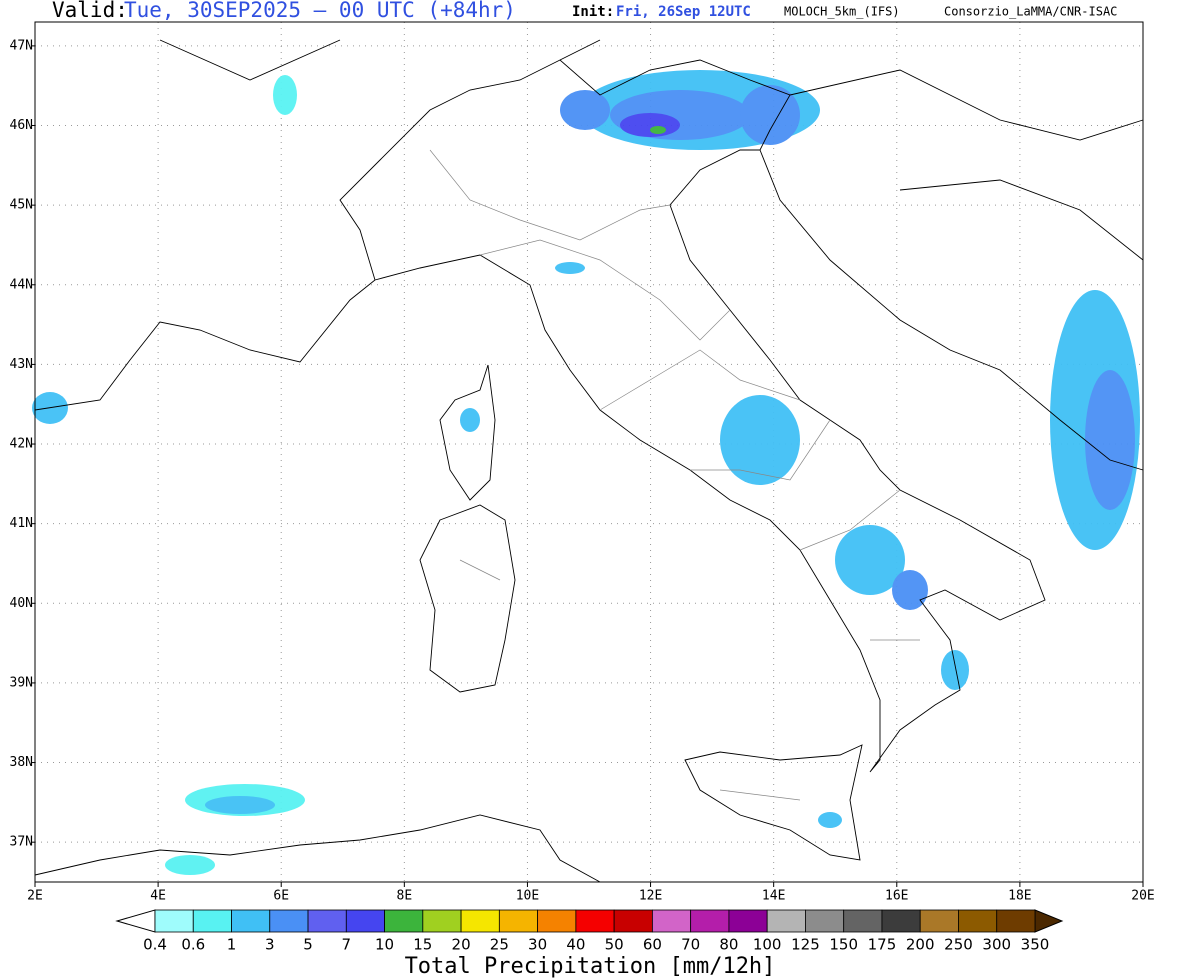 The width and height of the screenshot is (1180, 980). I want to click on y-tick-label: 40N, so click(21, 603).